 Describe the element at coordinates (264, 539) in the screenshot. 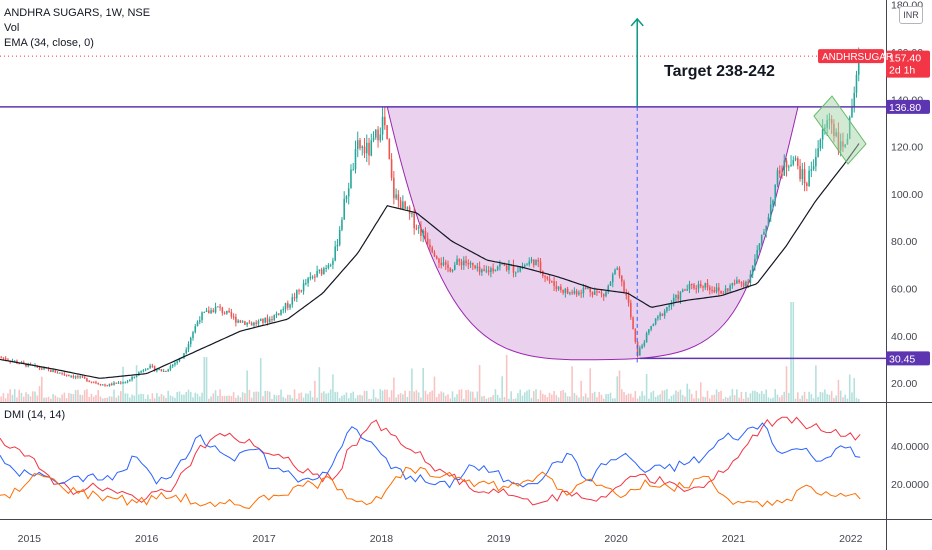

I see `time-axis-tick: 2017` at that location.